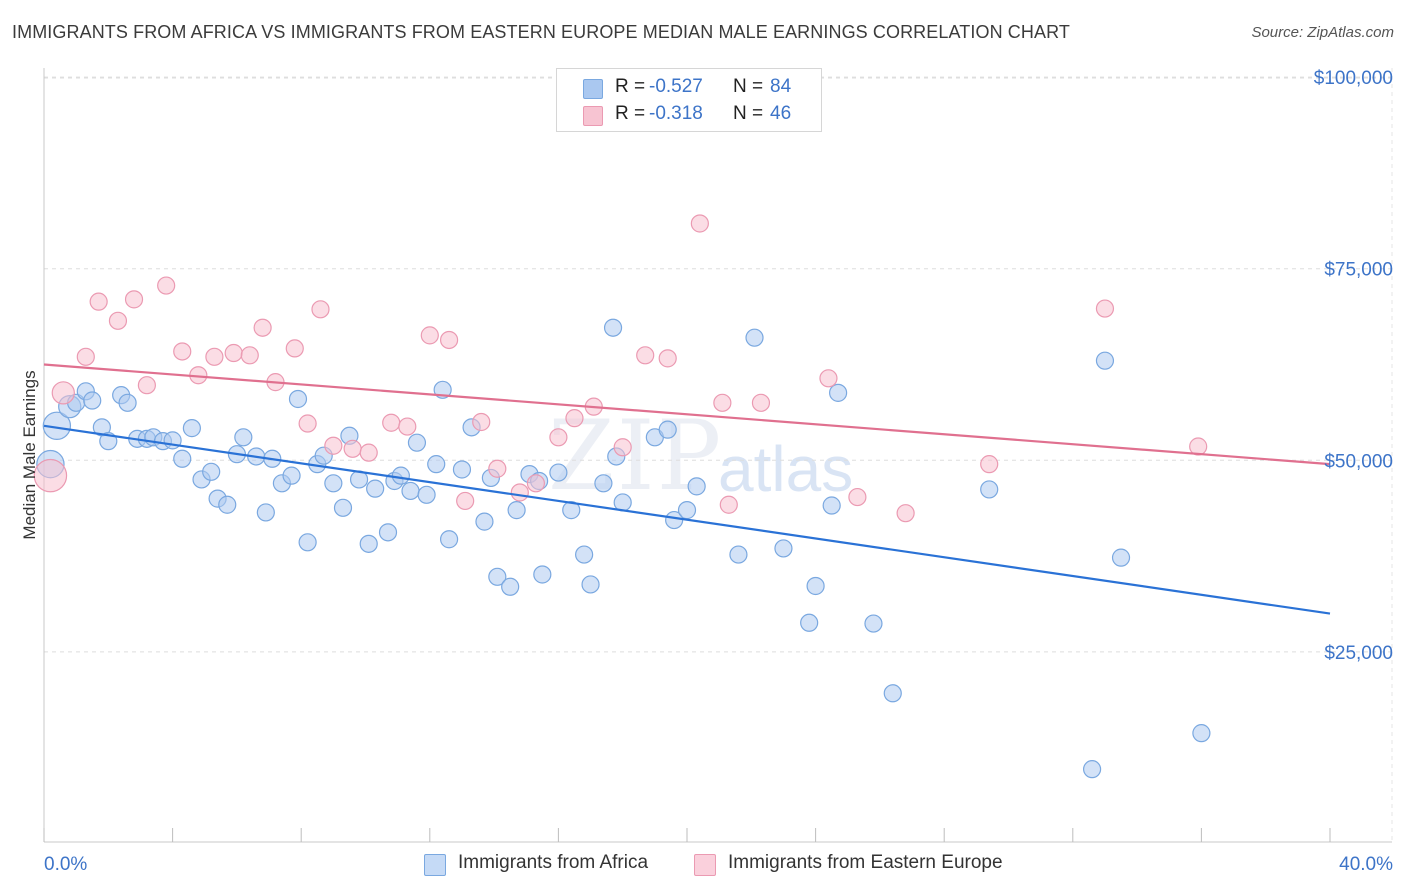 This screenshot has height=892, width=1406. I want to click on correlation-legend: R = -0.527 N = 84 R = -0.318 N = 46, so click(689, 100).